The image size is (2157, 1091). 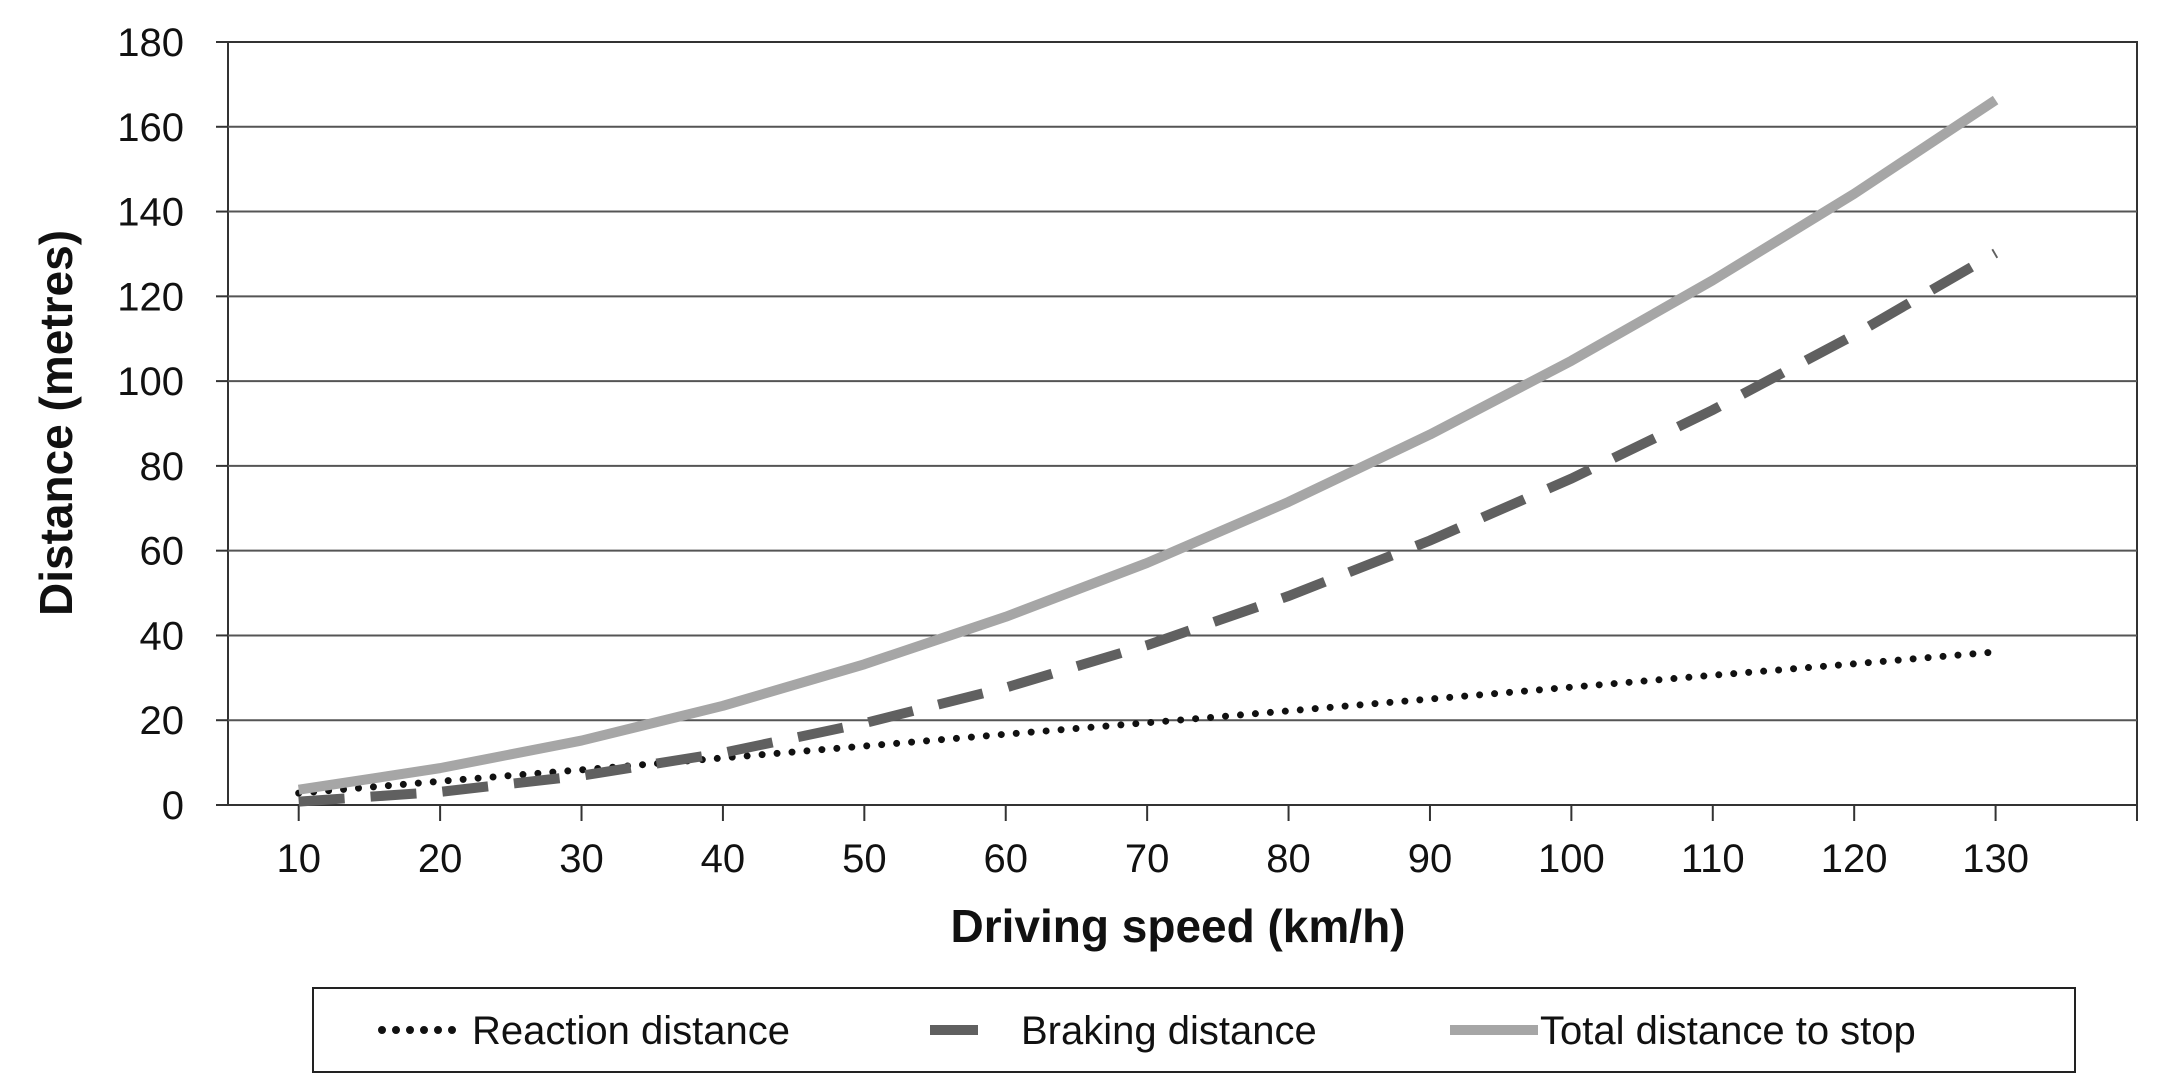 I want to click on legend-label-braking: Braking distance, so click(x=1169, y=1031).